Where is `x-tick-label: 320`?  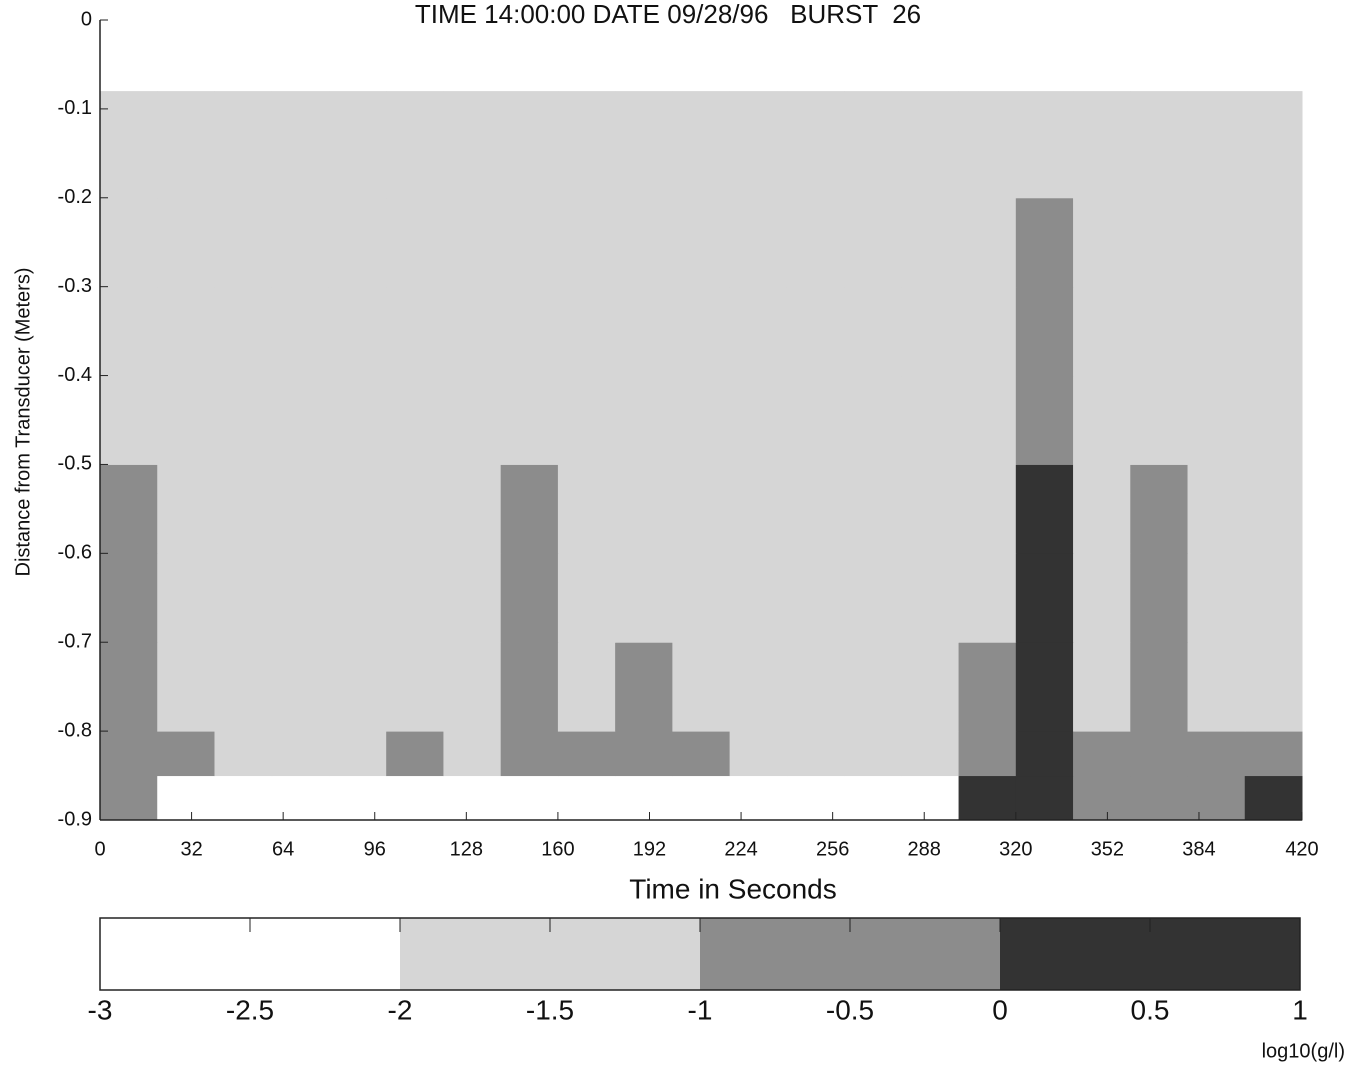
x-tick-label: 320 is located at coordinates (1015, 849).